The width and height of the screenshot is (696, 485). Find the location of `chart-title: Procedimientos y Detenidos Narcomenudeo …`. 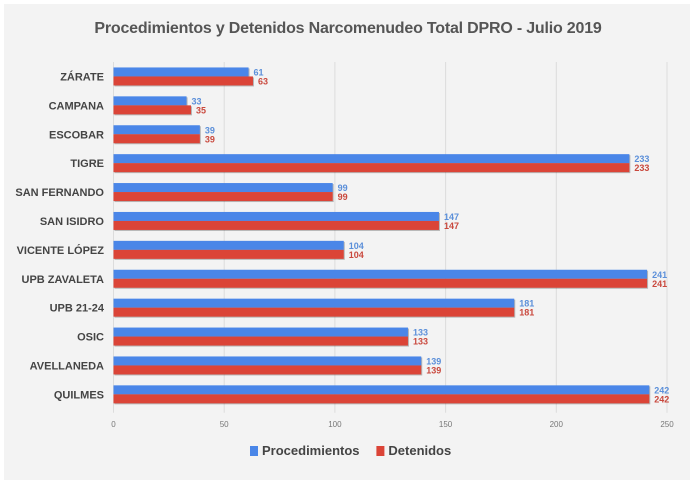

chart-title: Procedimientos y Detenidos Narcomenudeo … is located at coordinates (348, 28).